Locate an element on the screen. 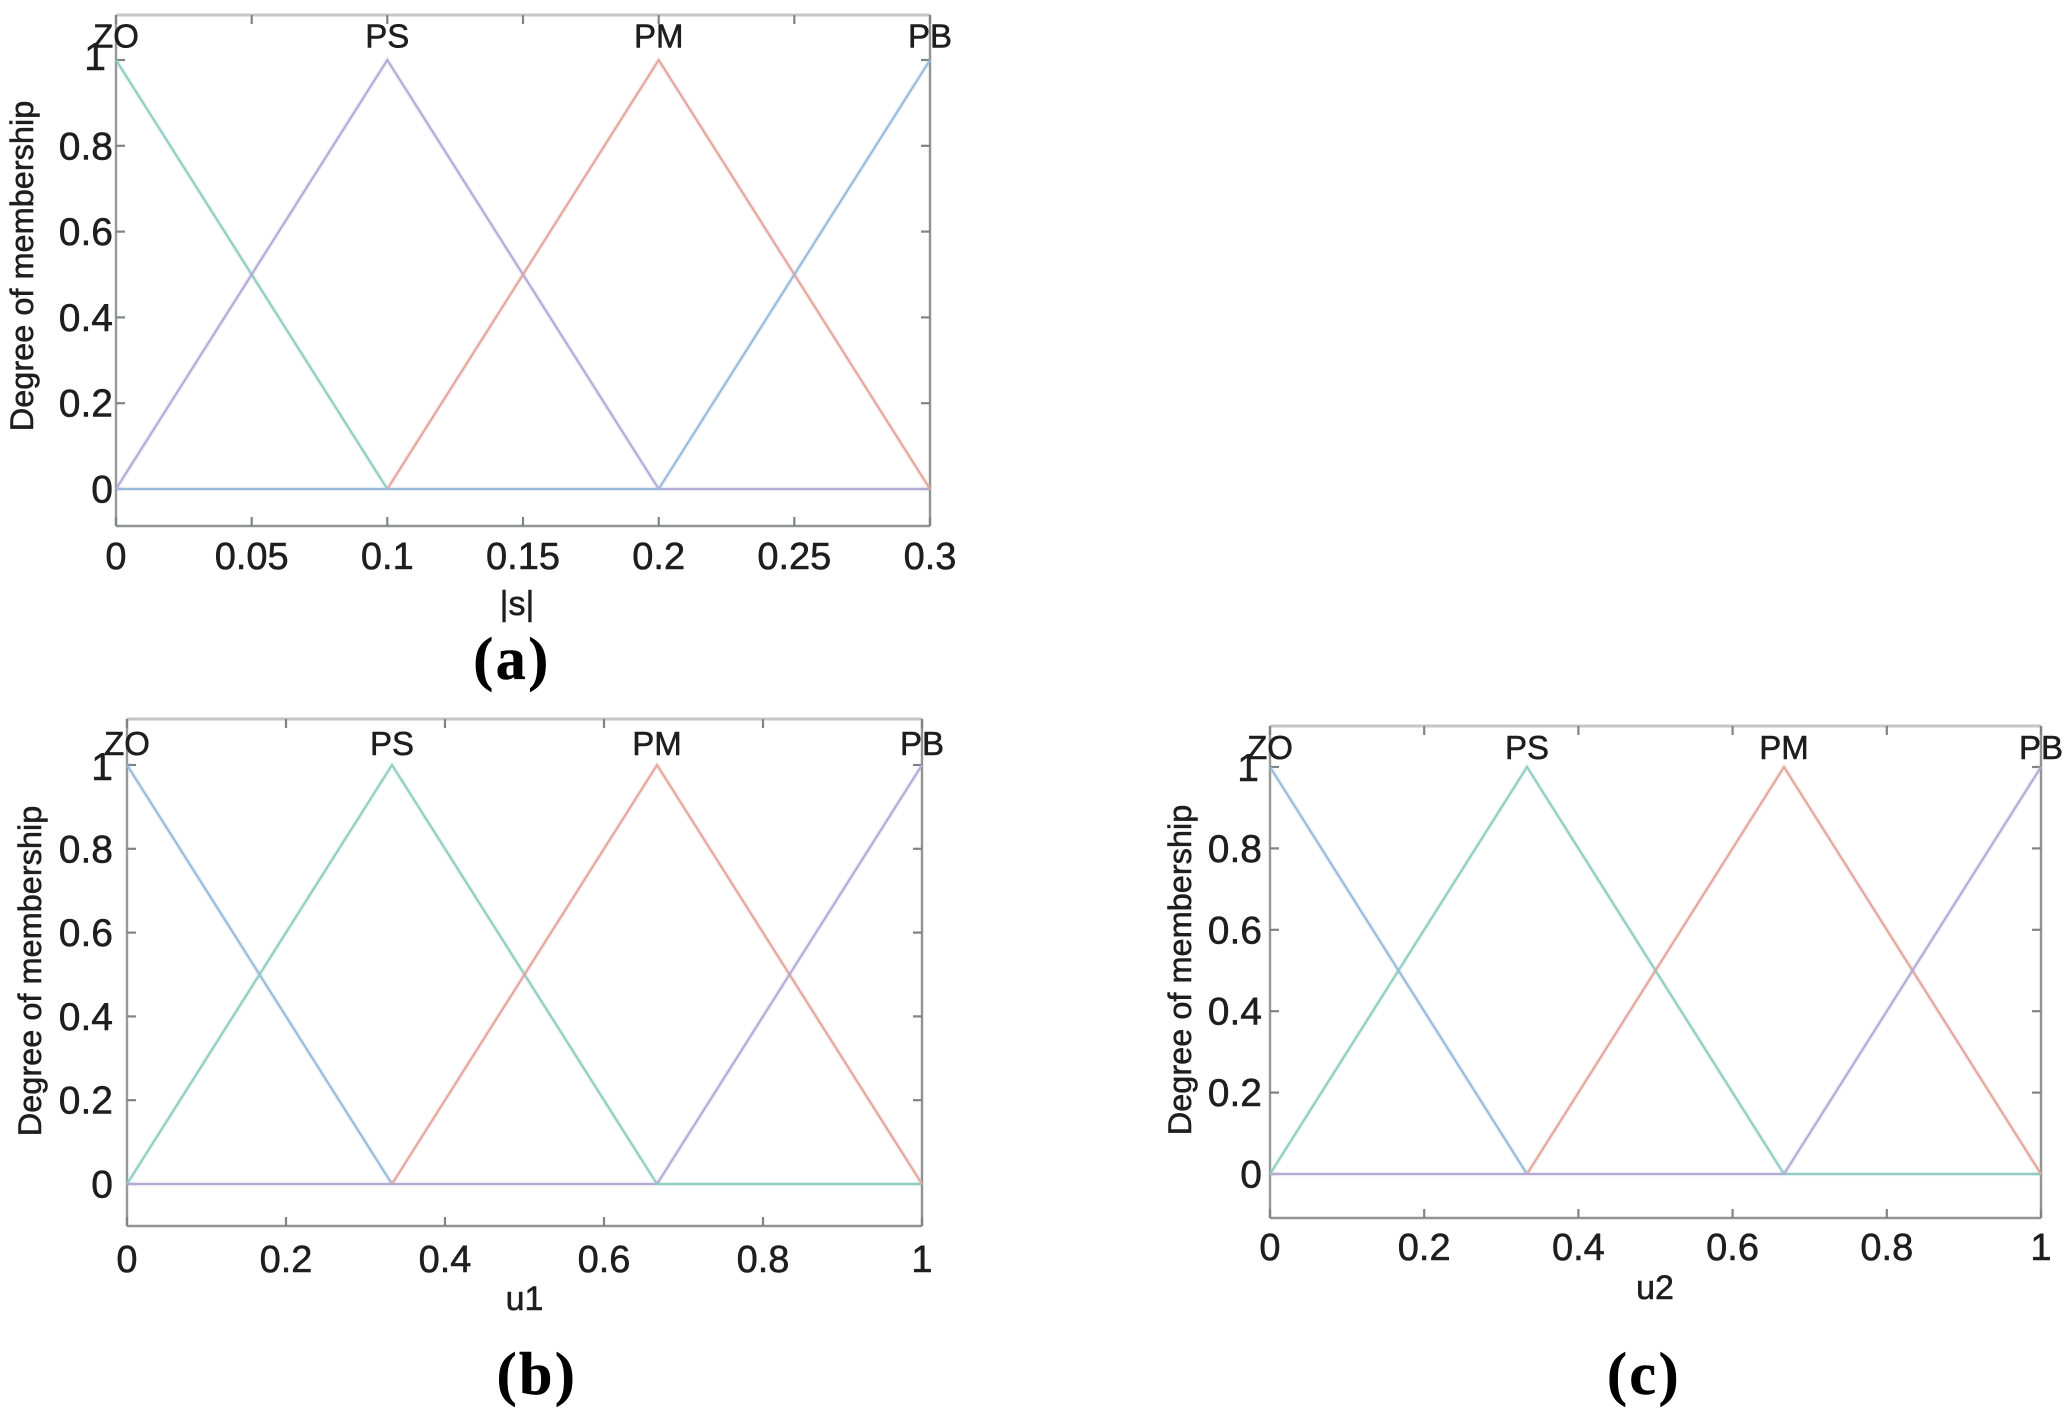  svg-text: 0.3 is located at coordinates (930, 557).